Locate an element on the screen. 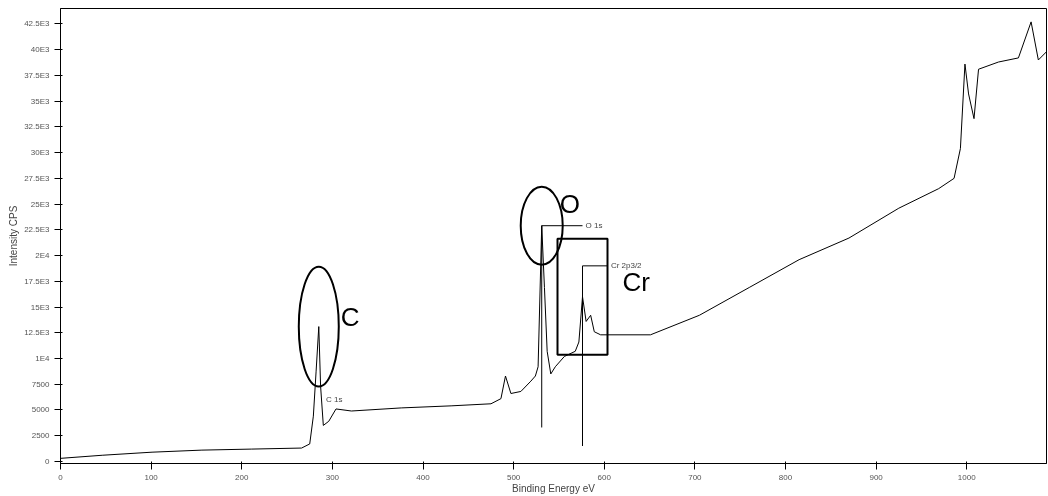 This screenshot has width=1048, height=496. y-tick-label: 40E3 is located at coordinates (40, 50).